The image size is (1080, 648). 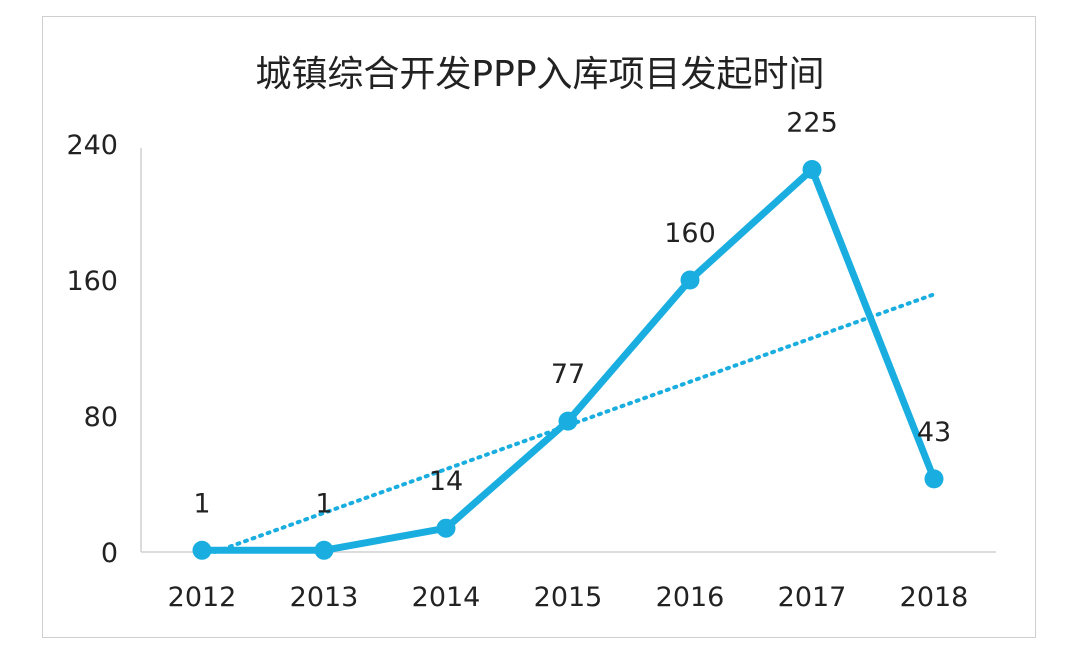 What do you see at coordinates (92, 145) in the screenshot?
I see `y-tick-label: 240` at bounding box center [92, 145].